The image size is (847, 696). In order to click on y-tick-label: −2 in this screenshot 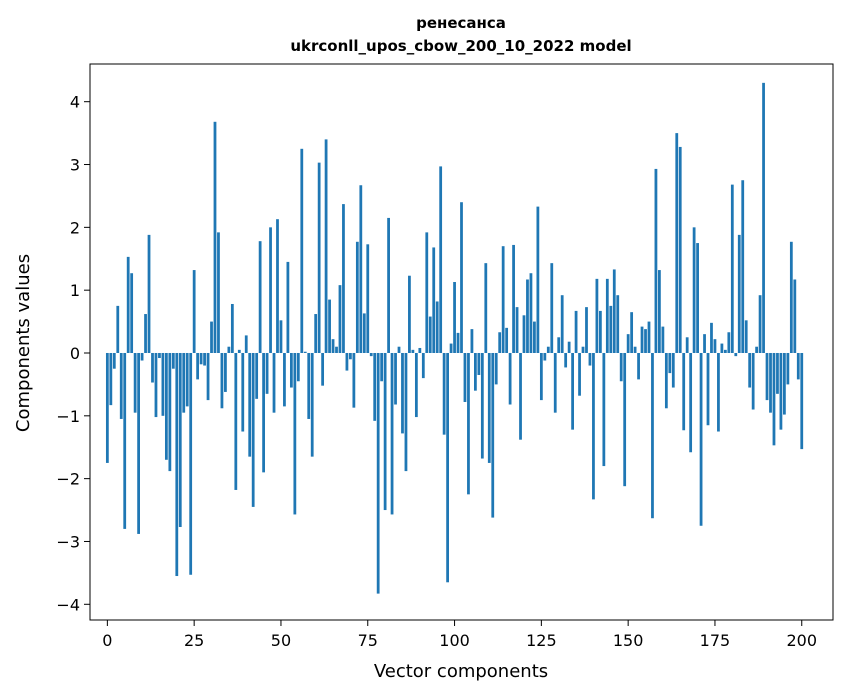, I will do `click(68, 479)`.